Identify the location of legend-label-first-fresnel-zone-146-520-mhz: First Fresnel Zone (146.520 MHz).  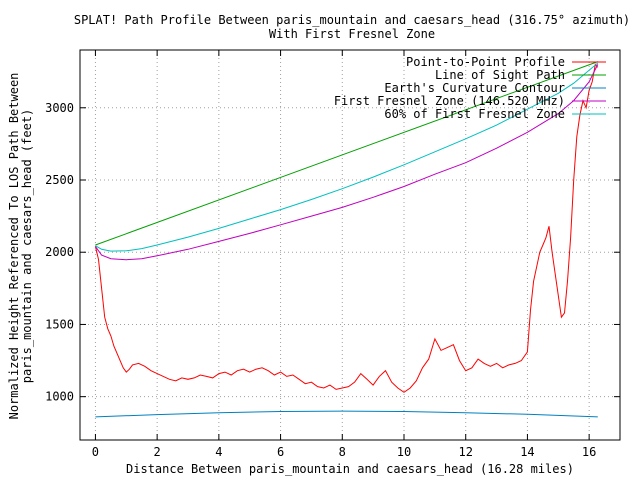
(449, 101).